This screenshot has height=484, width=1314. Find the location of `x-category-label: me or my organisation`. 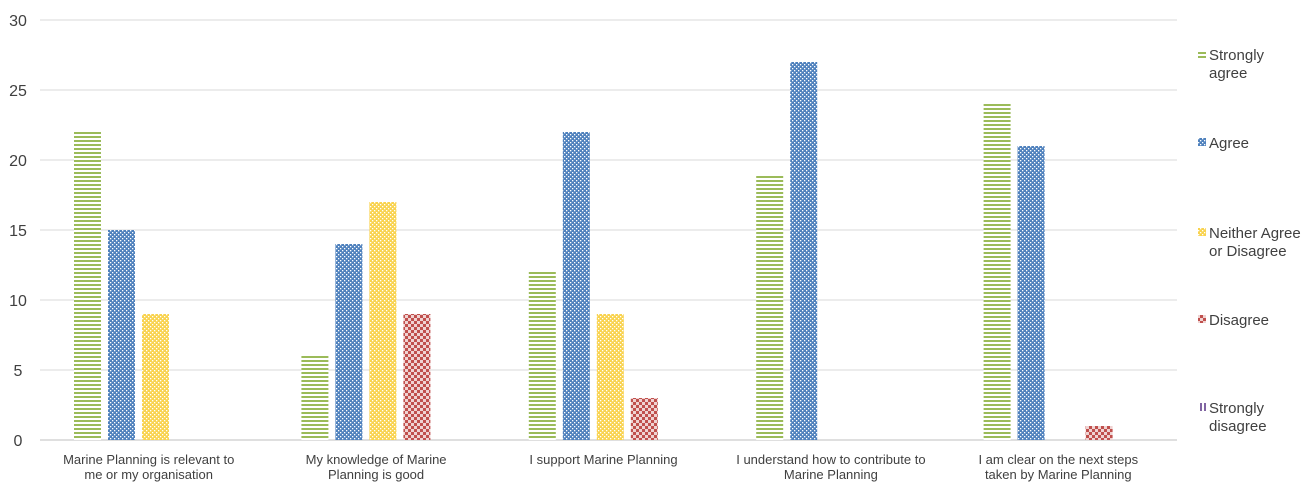

x-category-label: me or my organisation is located at coordinates (148, 474).